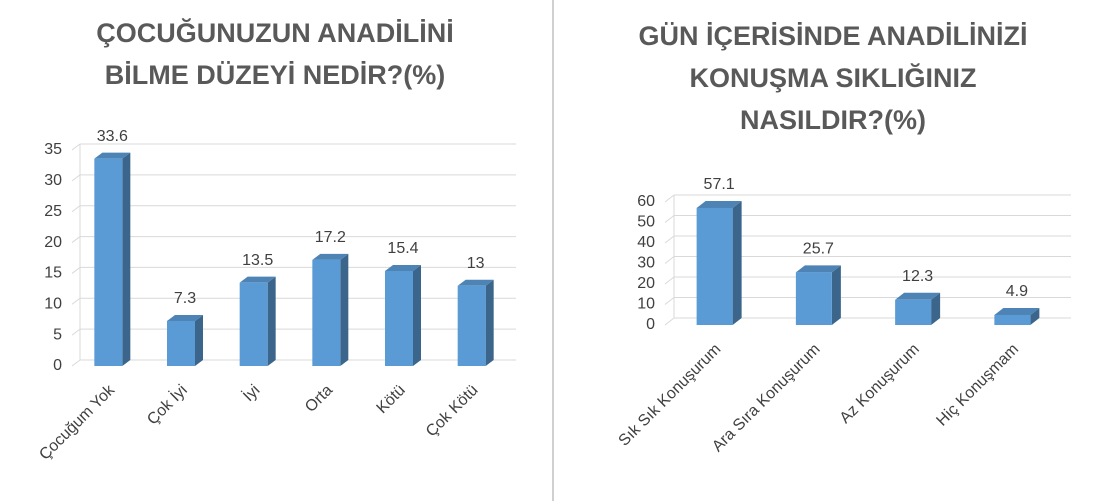 This screenshot has height=501, width=1120. I want to click on data-label: 33.6, so click(112, 136).